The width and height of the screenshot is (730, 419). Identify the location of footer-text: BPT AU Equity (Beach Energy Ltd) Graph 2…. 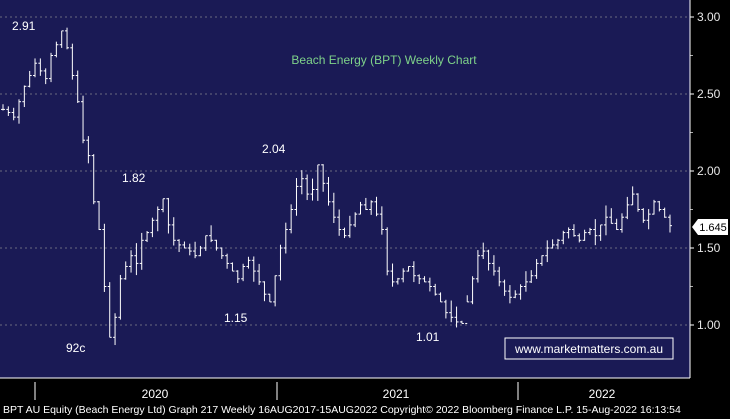
(342, 410).